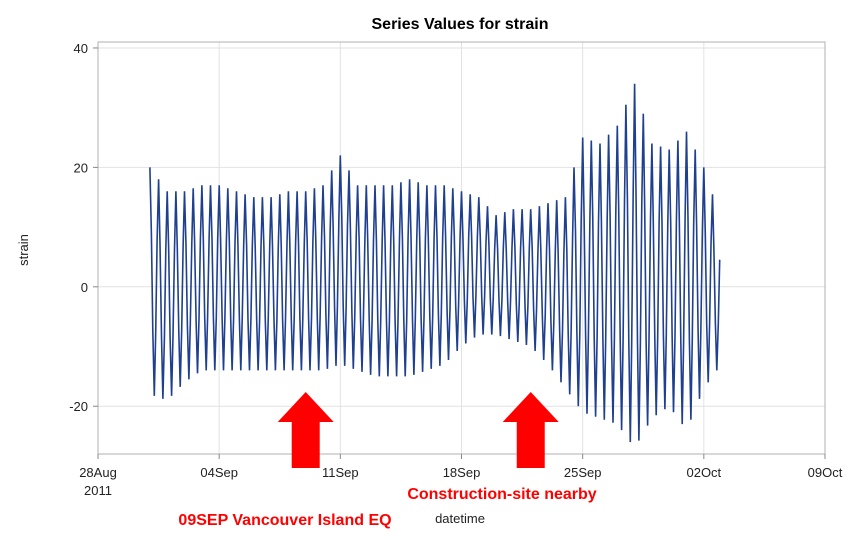 The height and width of the screenshot is (540, 858). I want to click on y-tick-label: 40, so click(81, 48).